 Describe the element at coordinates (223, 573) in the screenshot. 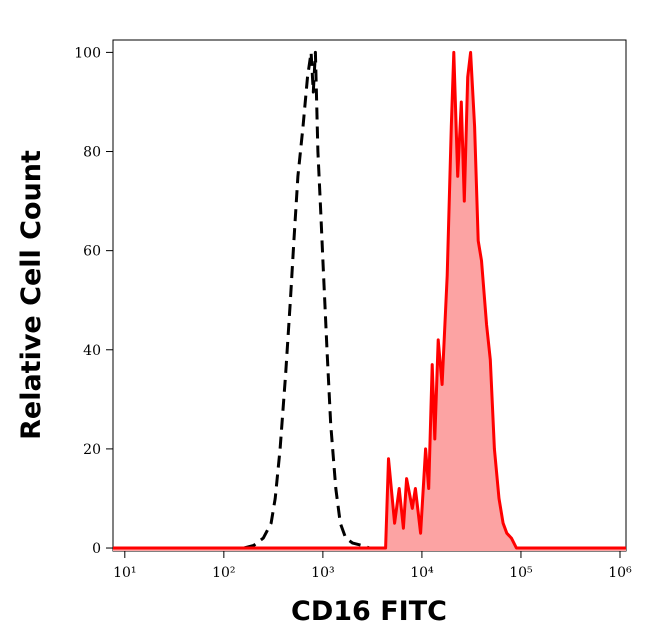

I see `x-tick-label: 10²` at that location.